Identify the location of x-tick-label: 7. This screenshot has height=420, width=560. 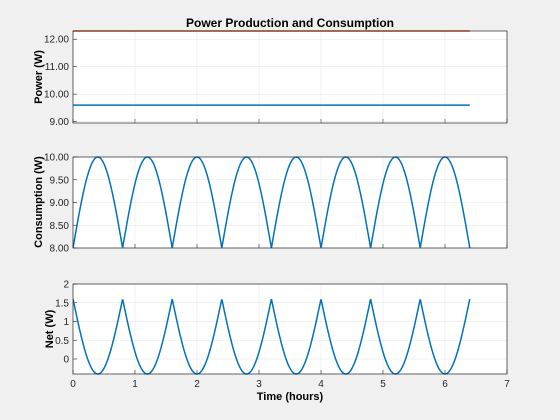
(507, 384).